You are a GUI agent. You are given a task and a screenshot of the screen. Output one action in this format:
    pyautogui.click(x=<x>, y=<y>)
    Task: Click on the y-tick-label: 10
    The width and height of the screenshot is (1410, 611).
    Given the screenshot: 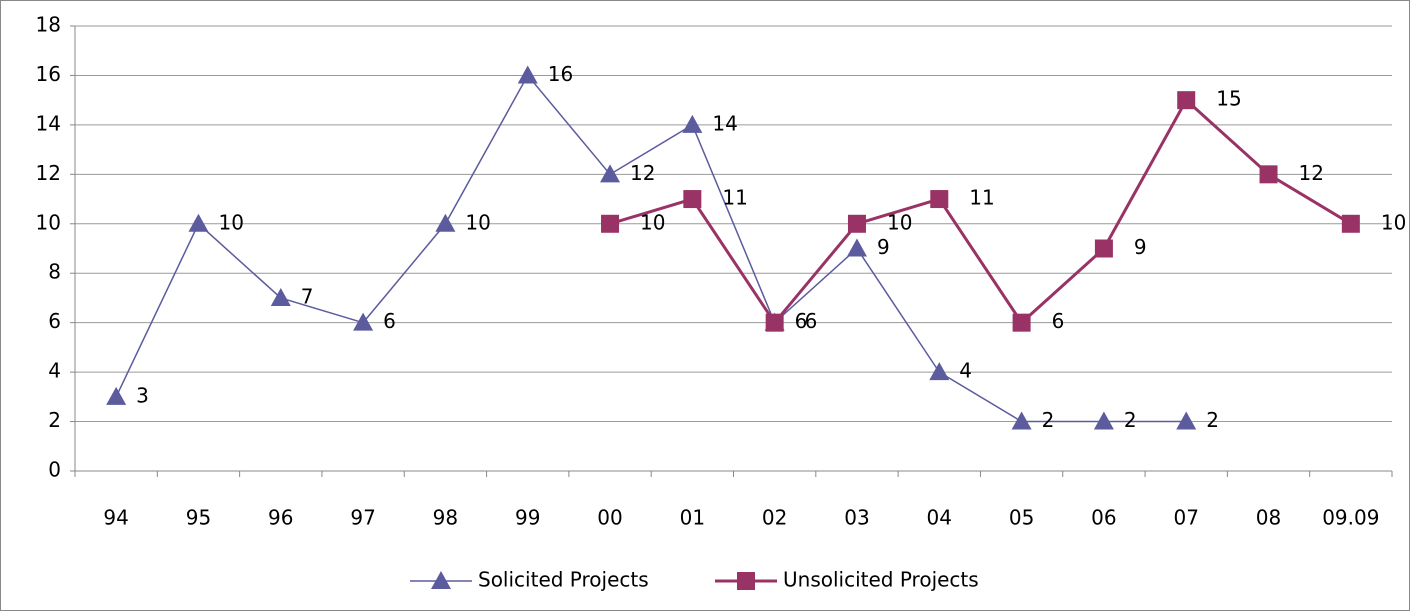 What is the action you would take?
    pyautogui.click(x=48, y=222)
    